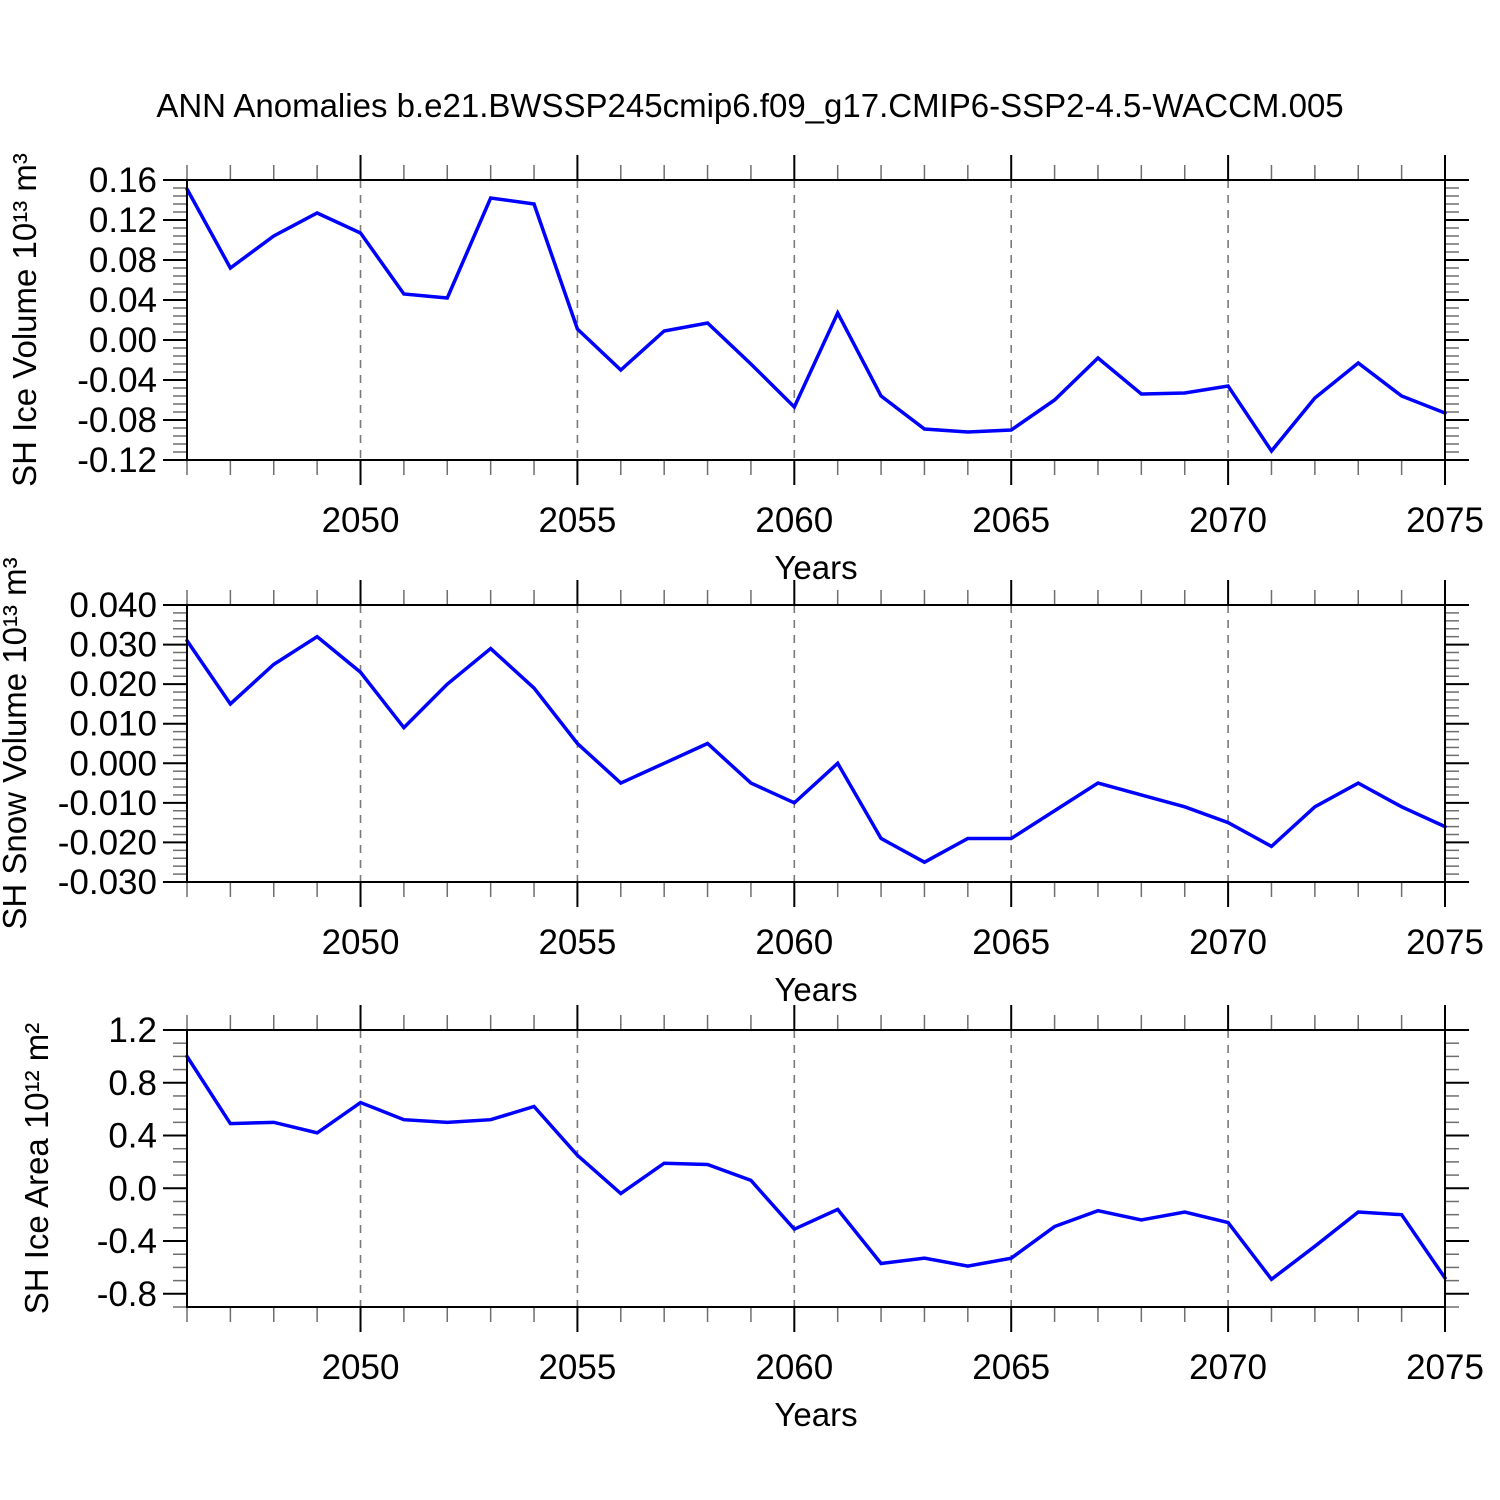 Image resolution: width=1500 pixels, height=1500 pixels. Describe the element at coordinates (113, 605) in the screenshot. I see `y-tick-label: 0.040` at that location.